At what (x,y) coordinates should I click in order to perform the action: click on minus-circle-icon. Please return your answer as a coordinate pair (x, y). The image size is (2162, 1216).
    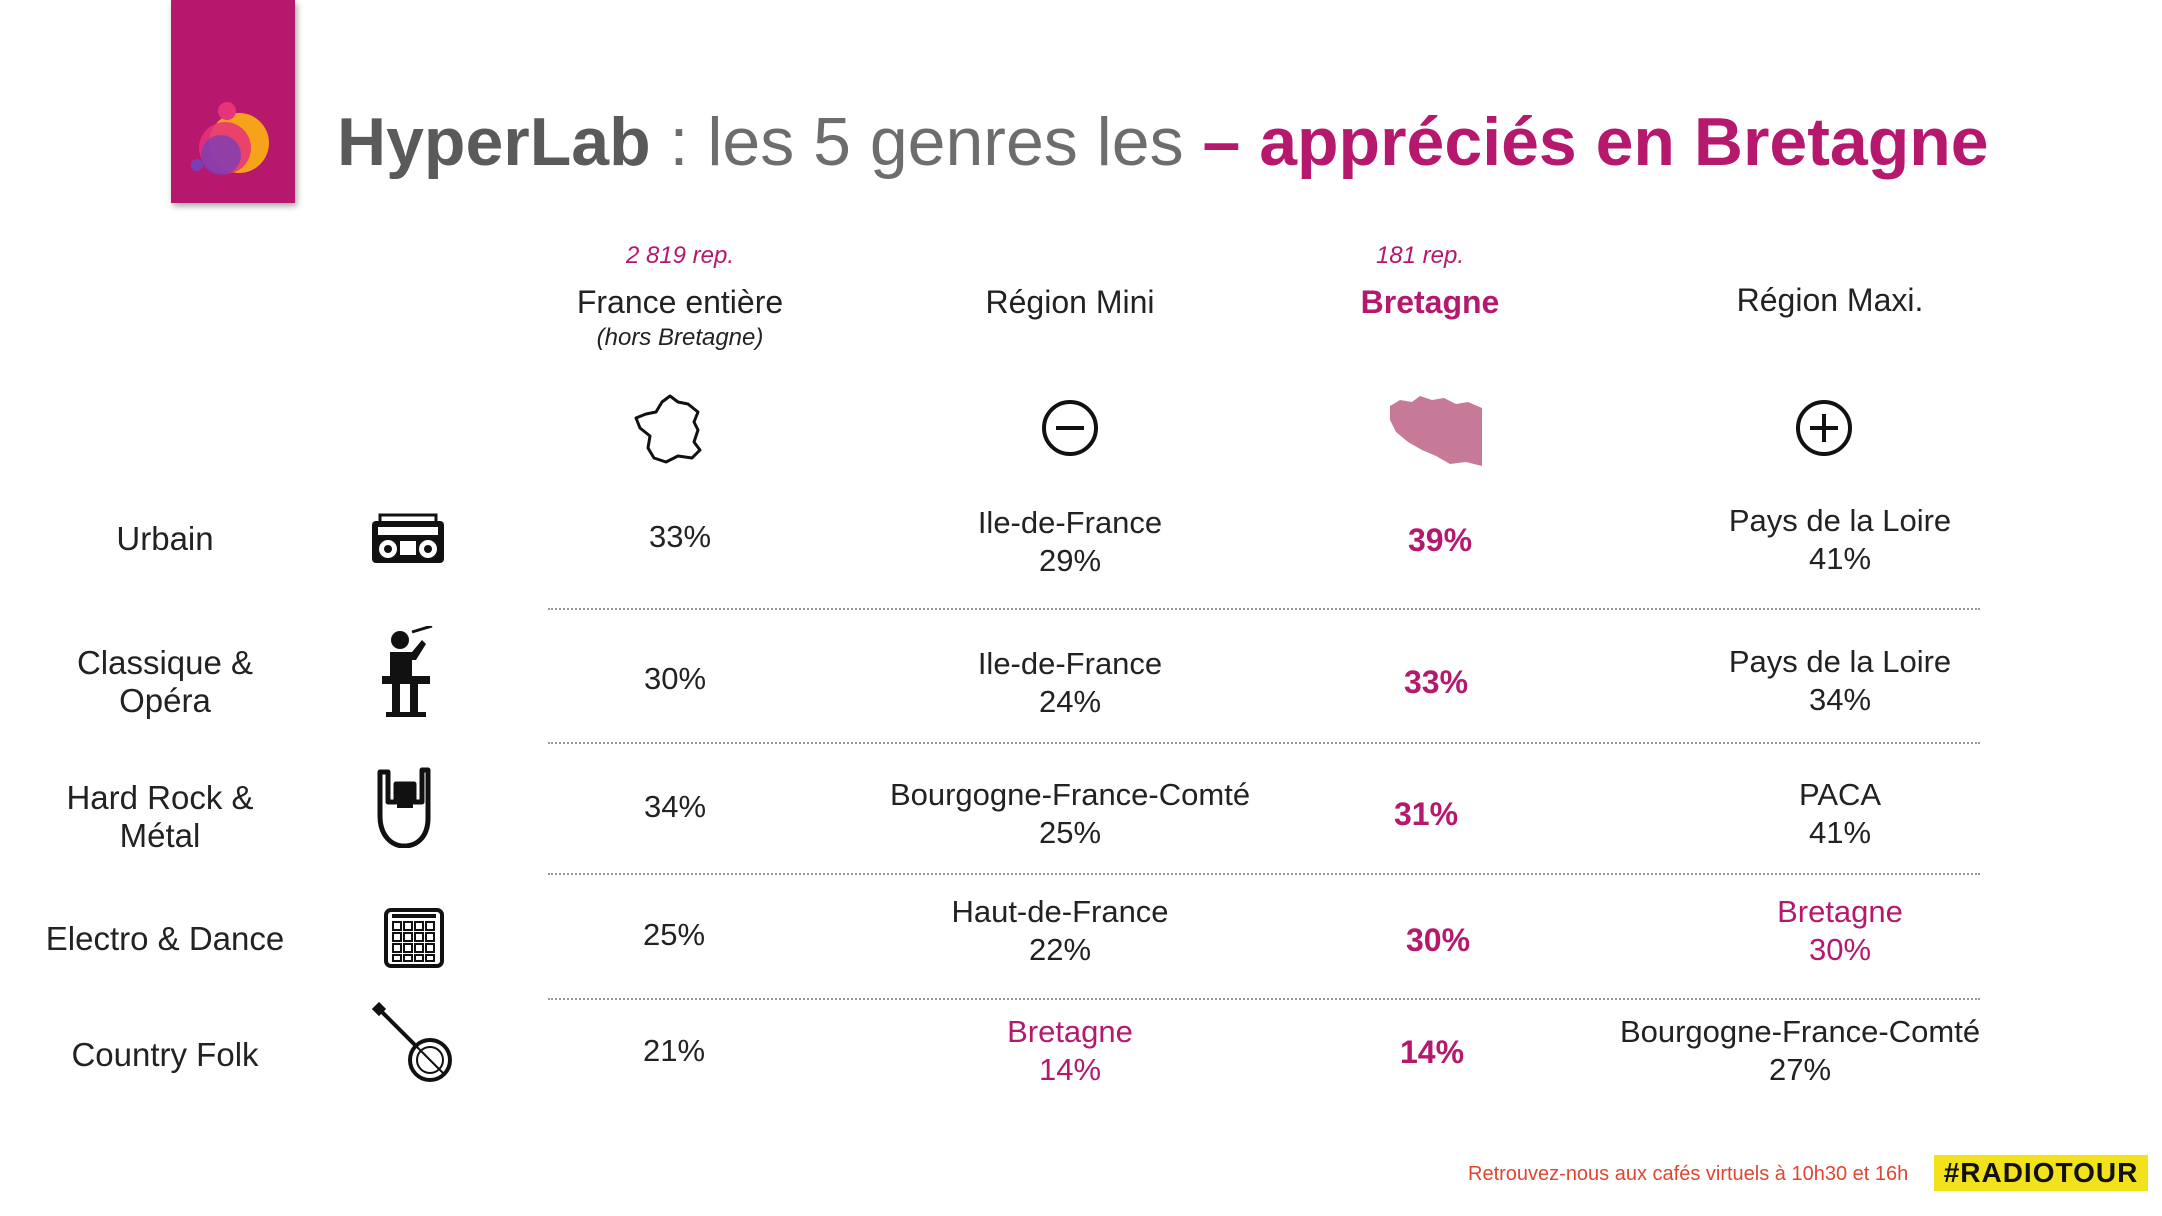
    Looking at the image, I should click on (1070, 428).